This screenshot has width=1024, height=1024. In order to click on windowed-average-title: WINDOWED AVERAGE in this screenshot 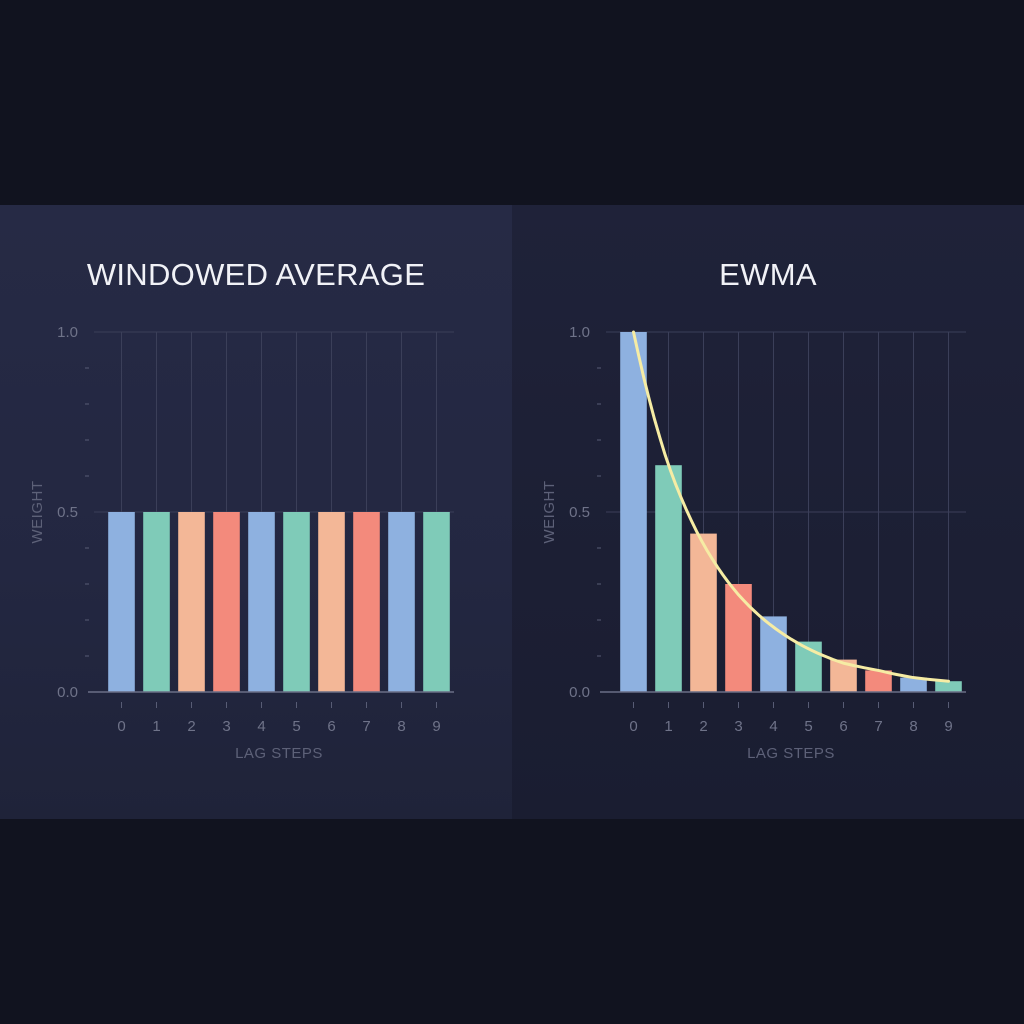, I will do `click(256, 274)`.